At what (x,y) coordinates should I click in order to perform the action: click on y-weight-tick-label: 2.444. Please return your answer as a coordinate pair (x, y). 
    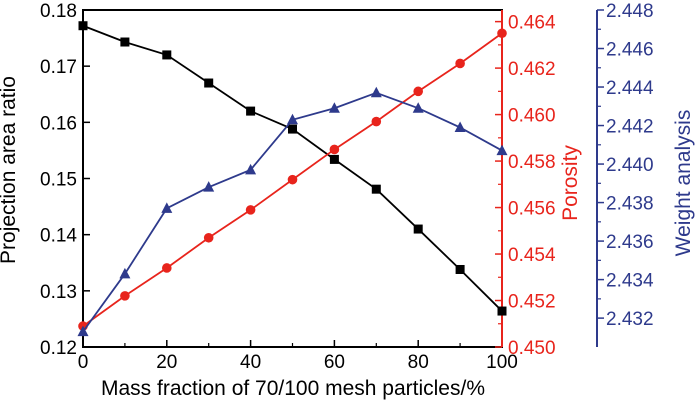
    Looking at the image, I should click on (630, 88).